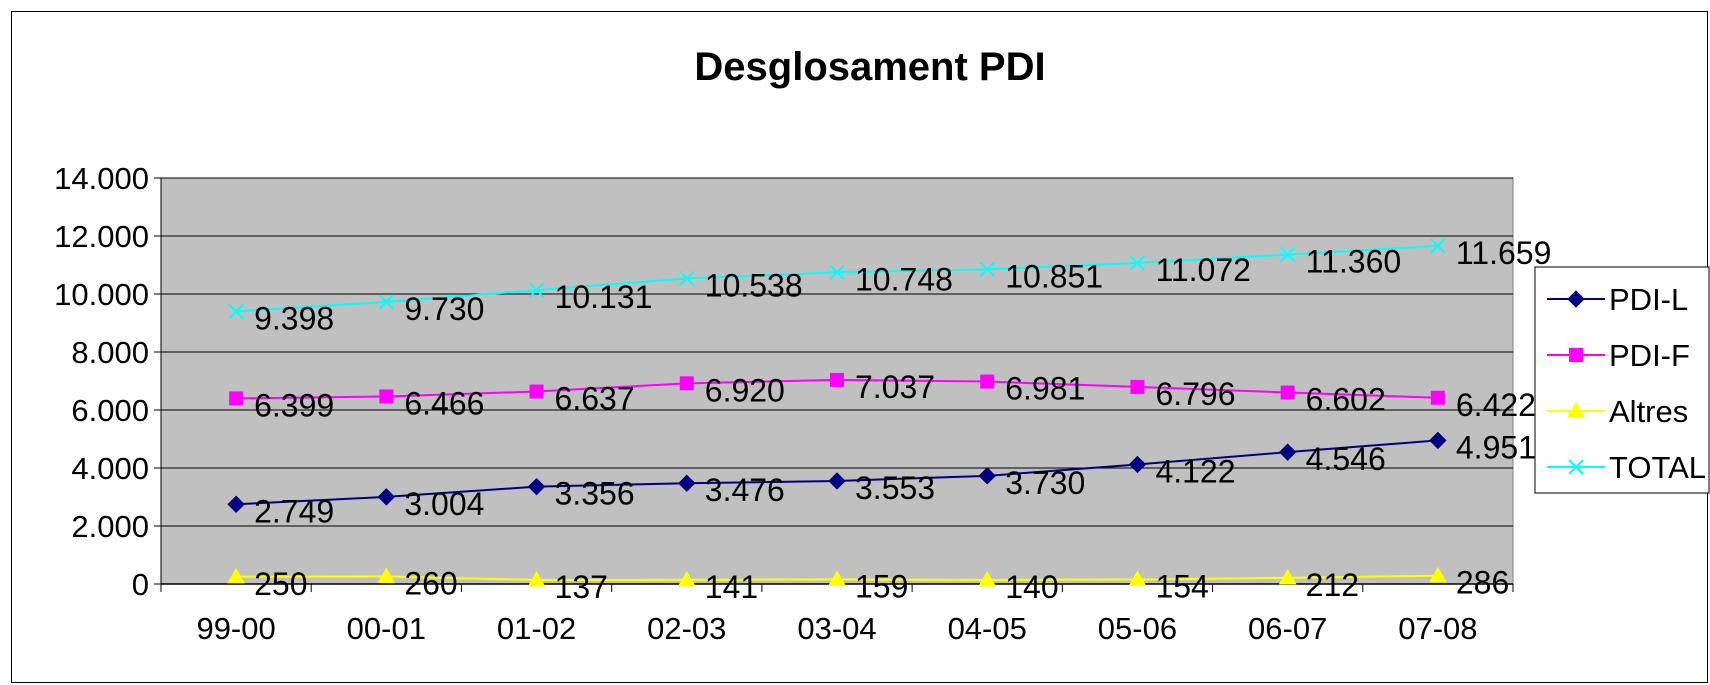 This screenshot has height=685, width=1710. What do you see at coordinates (1054, 276) in the screenshot?
I see `data-label: 10.851` at bounding box center [1054, 276].